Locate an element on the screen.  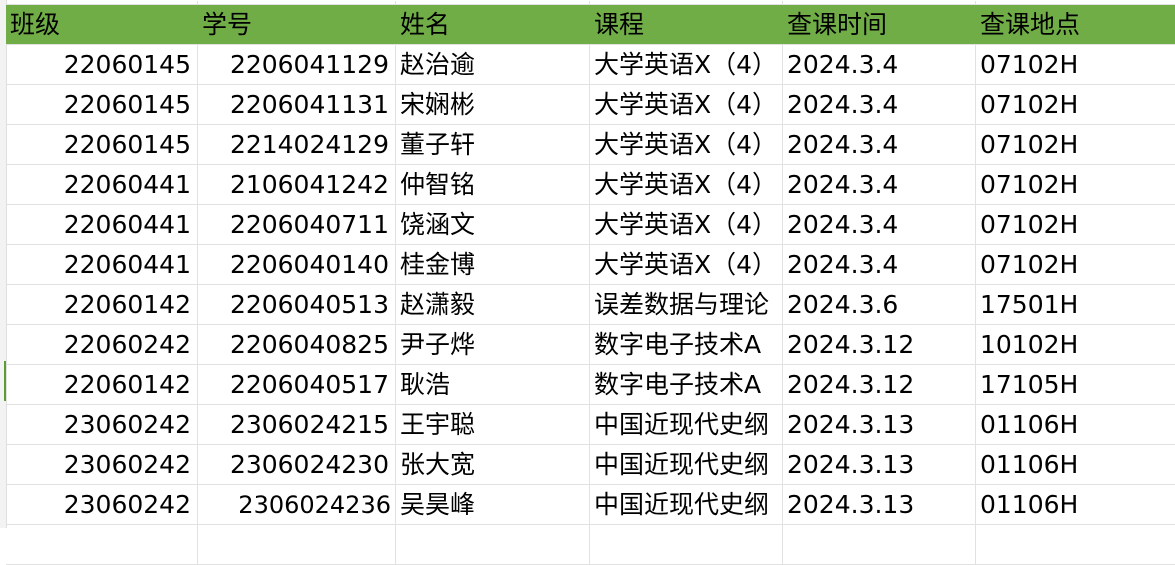
student-id-cell: 2106041242 is located at coordinates (297, 184).